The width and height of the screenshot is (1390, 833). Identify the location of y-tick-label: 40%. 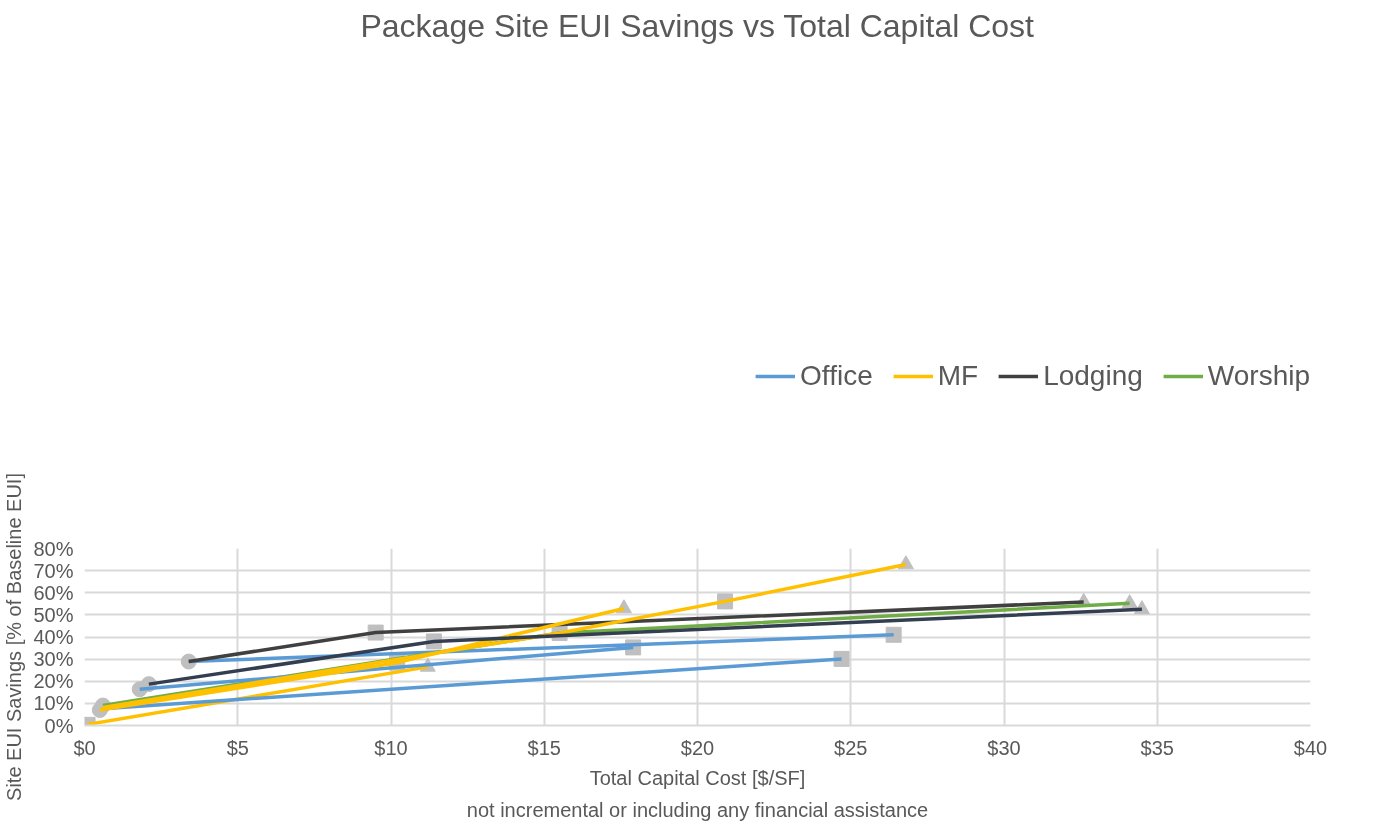
(53, 637).